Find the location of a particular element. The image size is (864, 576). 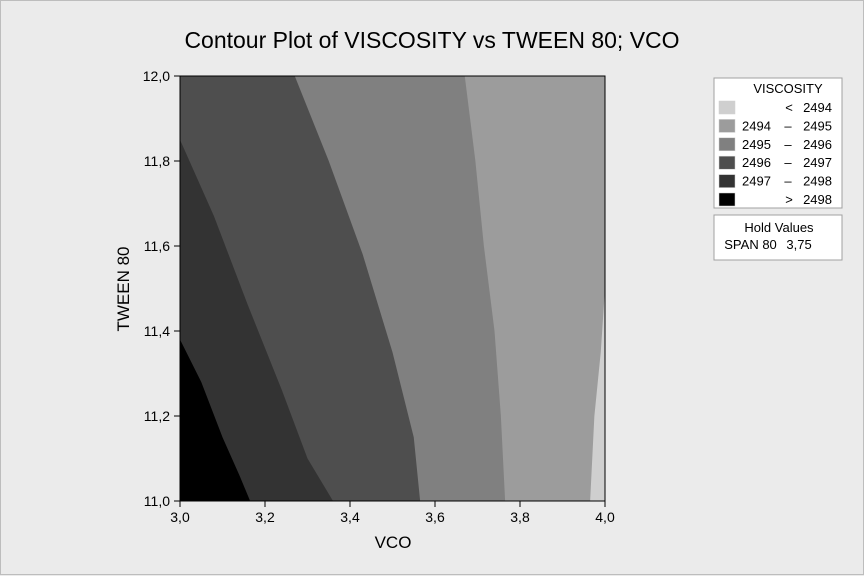

x-tick-label: 3,6 is located at coordinates (435, 517).